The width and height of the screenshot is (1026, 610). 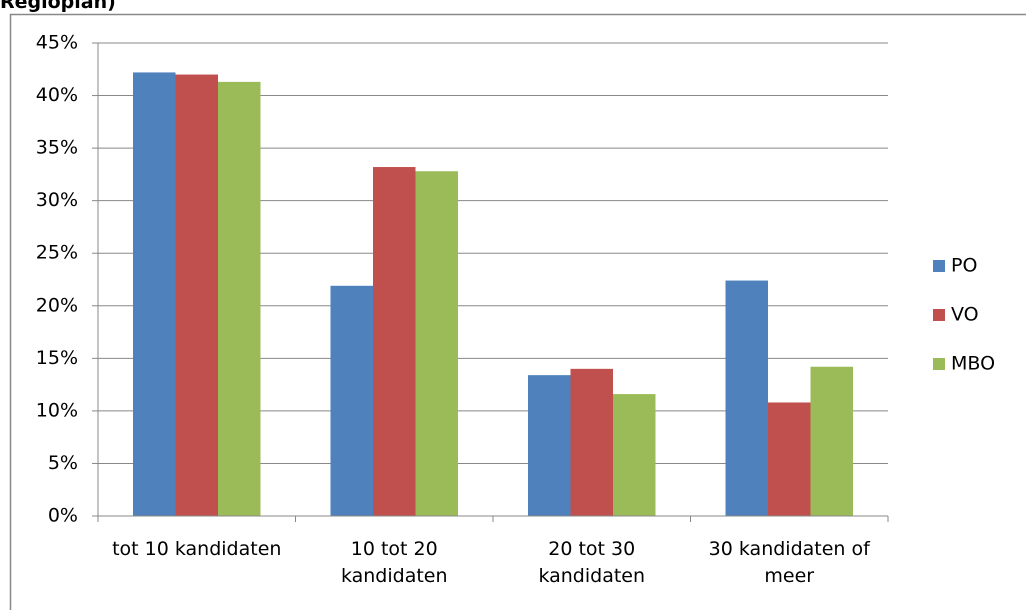 What do you see at coordinates (197, 549) in the screenshot?
I see `x-tick-label: tot 10 kandidaten` at bounding box center [197, 549].